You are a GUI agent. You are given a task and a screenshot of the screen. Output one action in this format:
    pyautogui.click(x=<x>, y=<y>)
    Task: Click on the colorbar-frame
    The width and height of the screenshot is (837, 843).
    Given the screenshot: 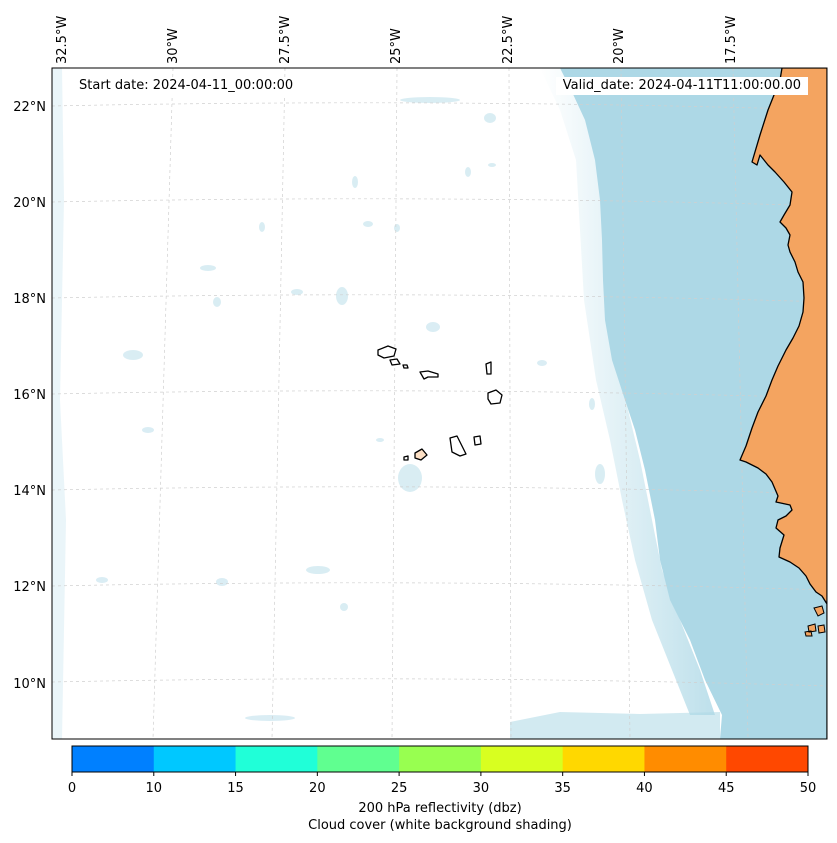 What is the action you would take?
    pyautogui.click(x=440, y=759)
    